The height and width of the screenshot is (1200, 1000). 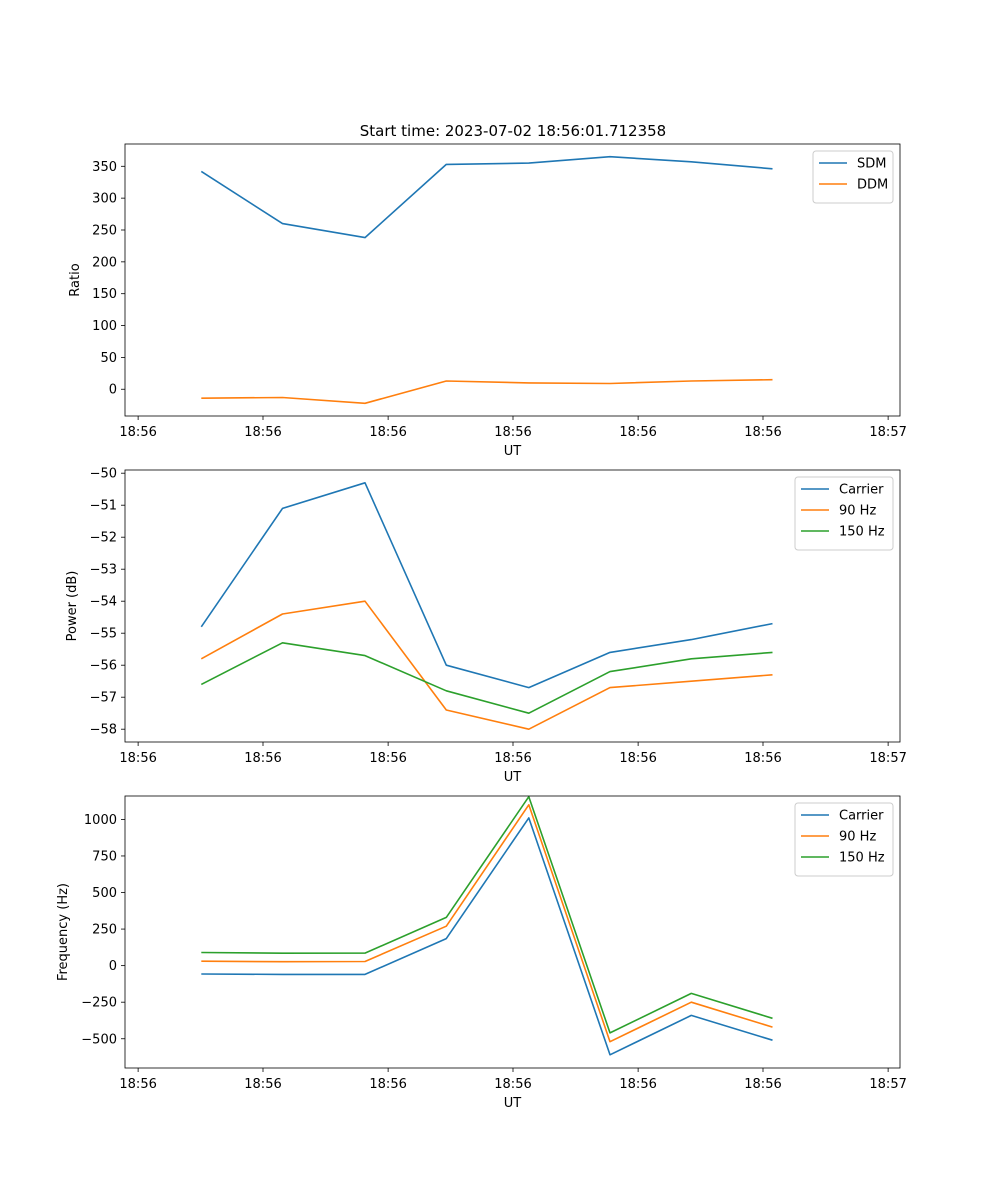 I want to click on y-tick-label: 300, so click(x=104, y=199).